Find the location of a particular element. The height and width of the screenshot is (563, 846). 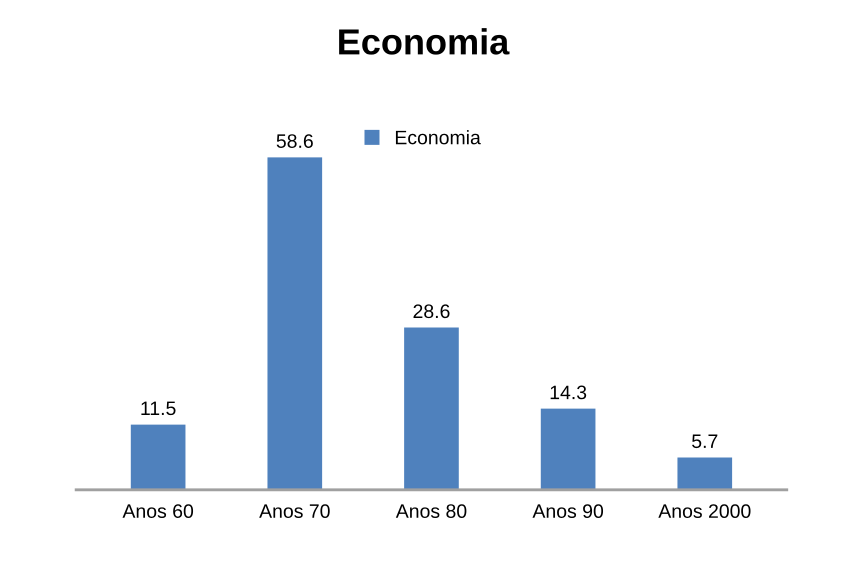

legend-label: Economia is located at coordinates (438, 137).